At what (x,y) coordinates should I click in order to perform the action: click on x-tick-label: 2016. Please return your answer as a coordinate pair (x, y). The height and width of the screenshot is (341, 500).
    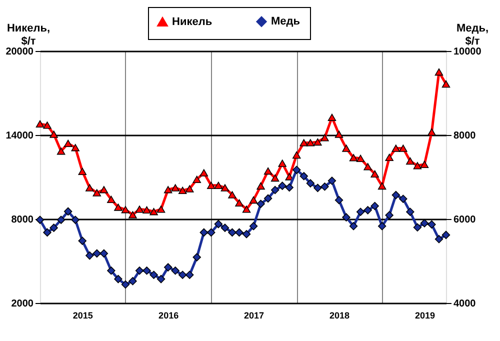
    Looking at the image, I should click on (168, 315).